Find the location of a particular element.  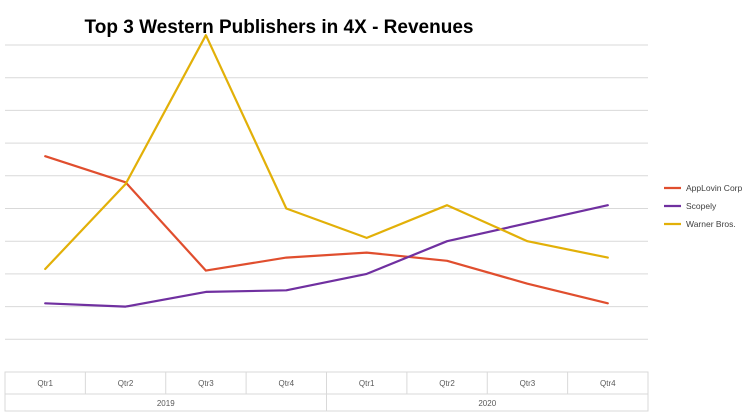

legend-label: AppLovin Corp is located at coordinates (714, 188).